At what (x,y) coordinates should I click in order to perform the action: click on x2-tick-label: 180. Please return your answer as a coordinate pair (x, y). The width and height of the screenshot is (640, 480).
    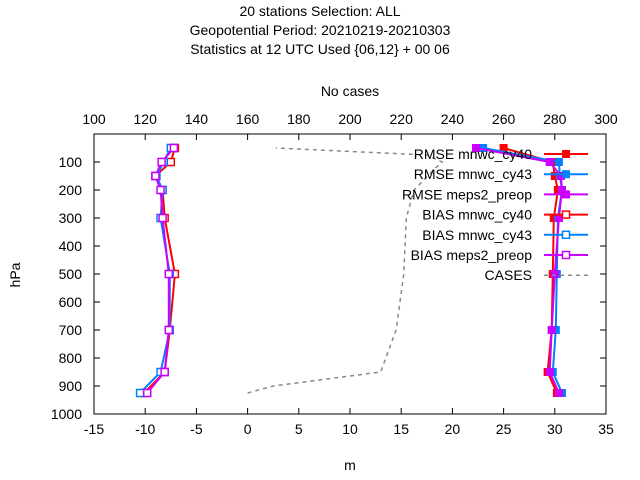
    Looking at the image, I should click on (299, 119).